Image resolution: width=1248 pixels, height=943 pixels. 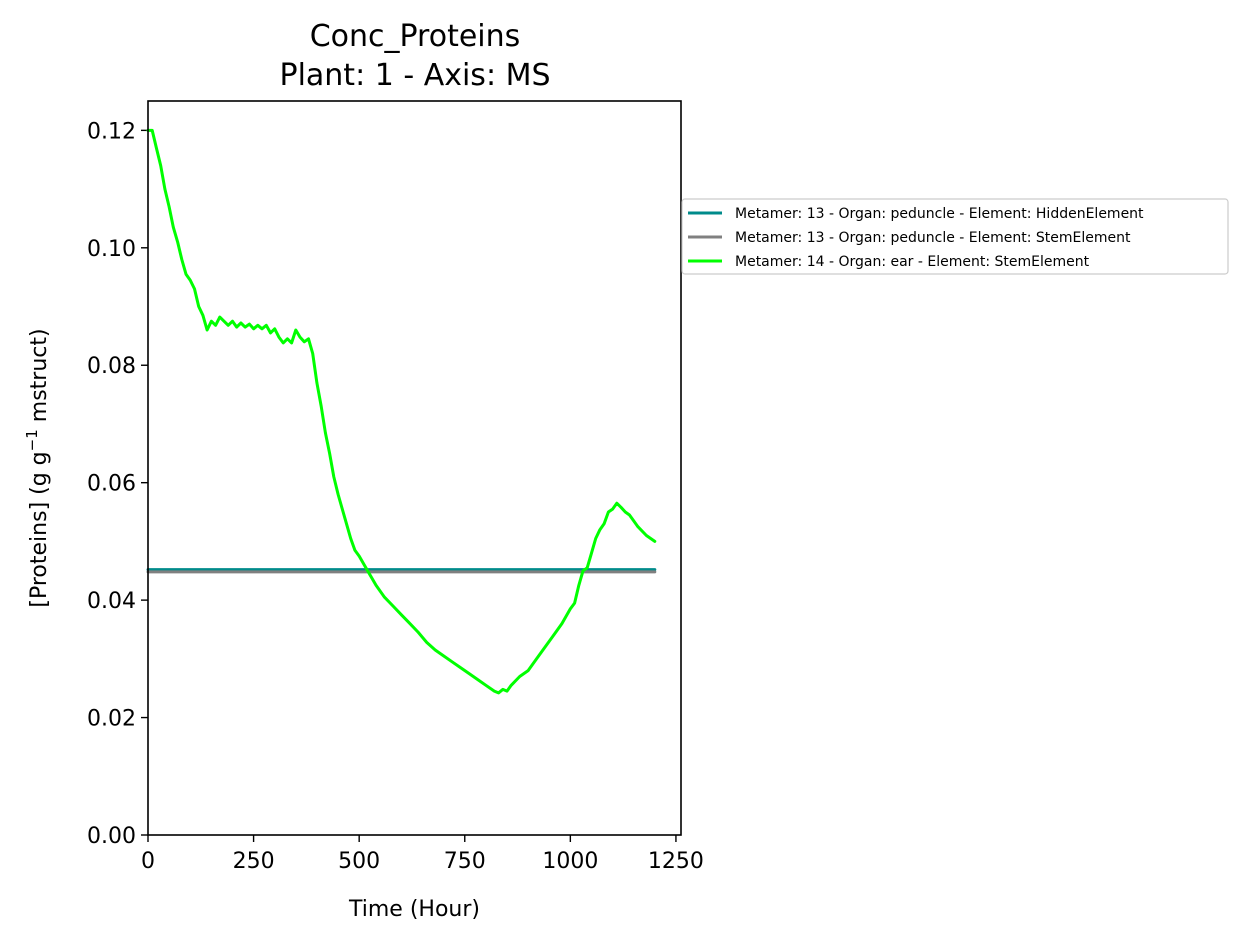 I want to click on y-tick-label: 0.12, so click(x=111, y=131).